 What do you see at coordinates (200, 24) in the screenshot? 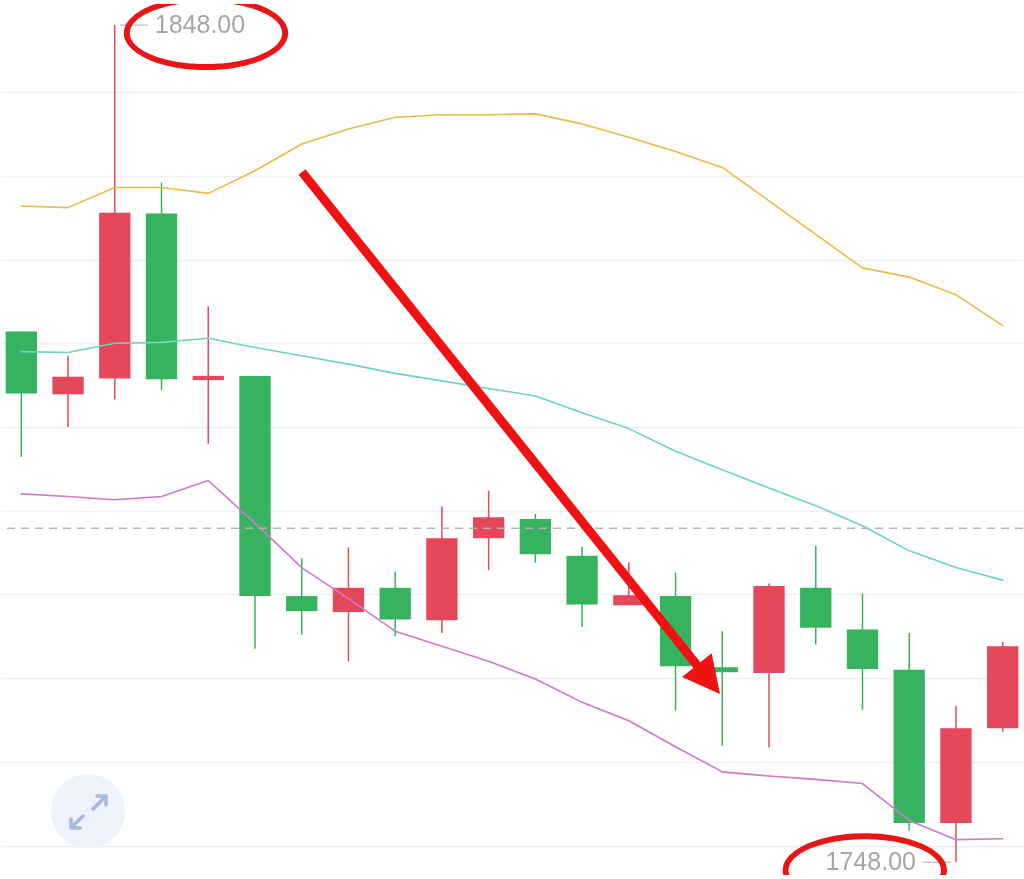
I see `annotation: 1848.00` at bounding box center [200, 24].